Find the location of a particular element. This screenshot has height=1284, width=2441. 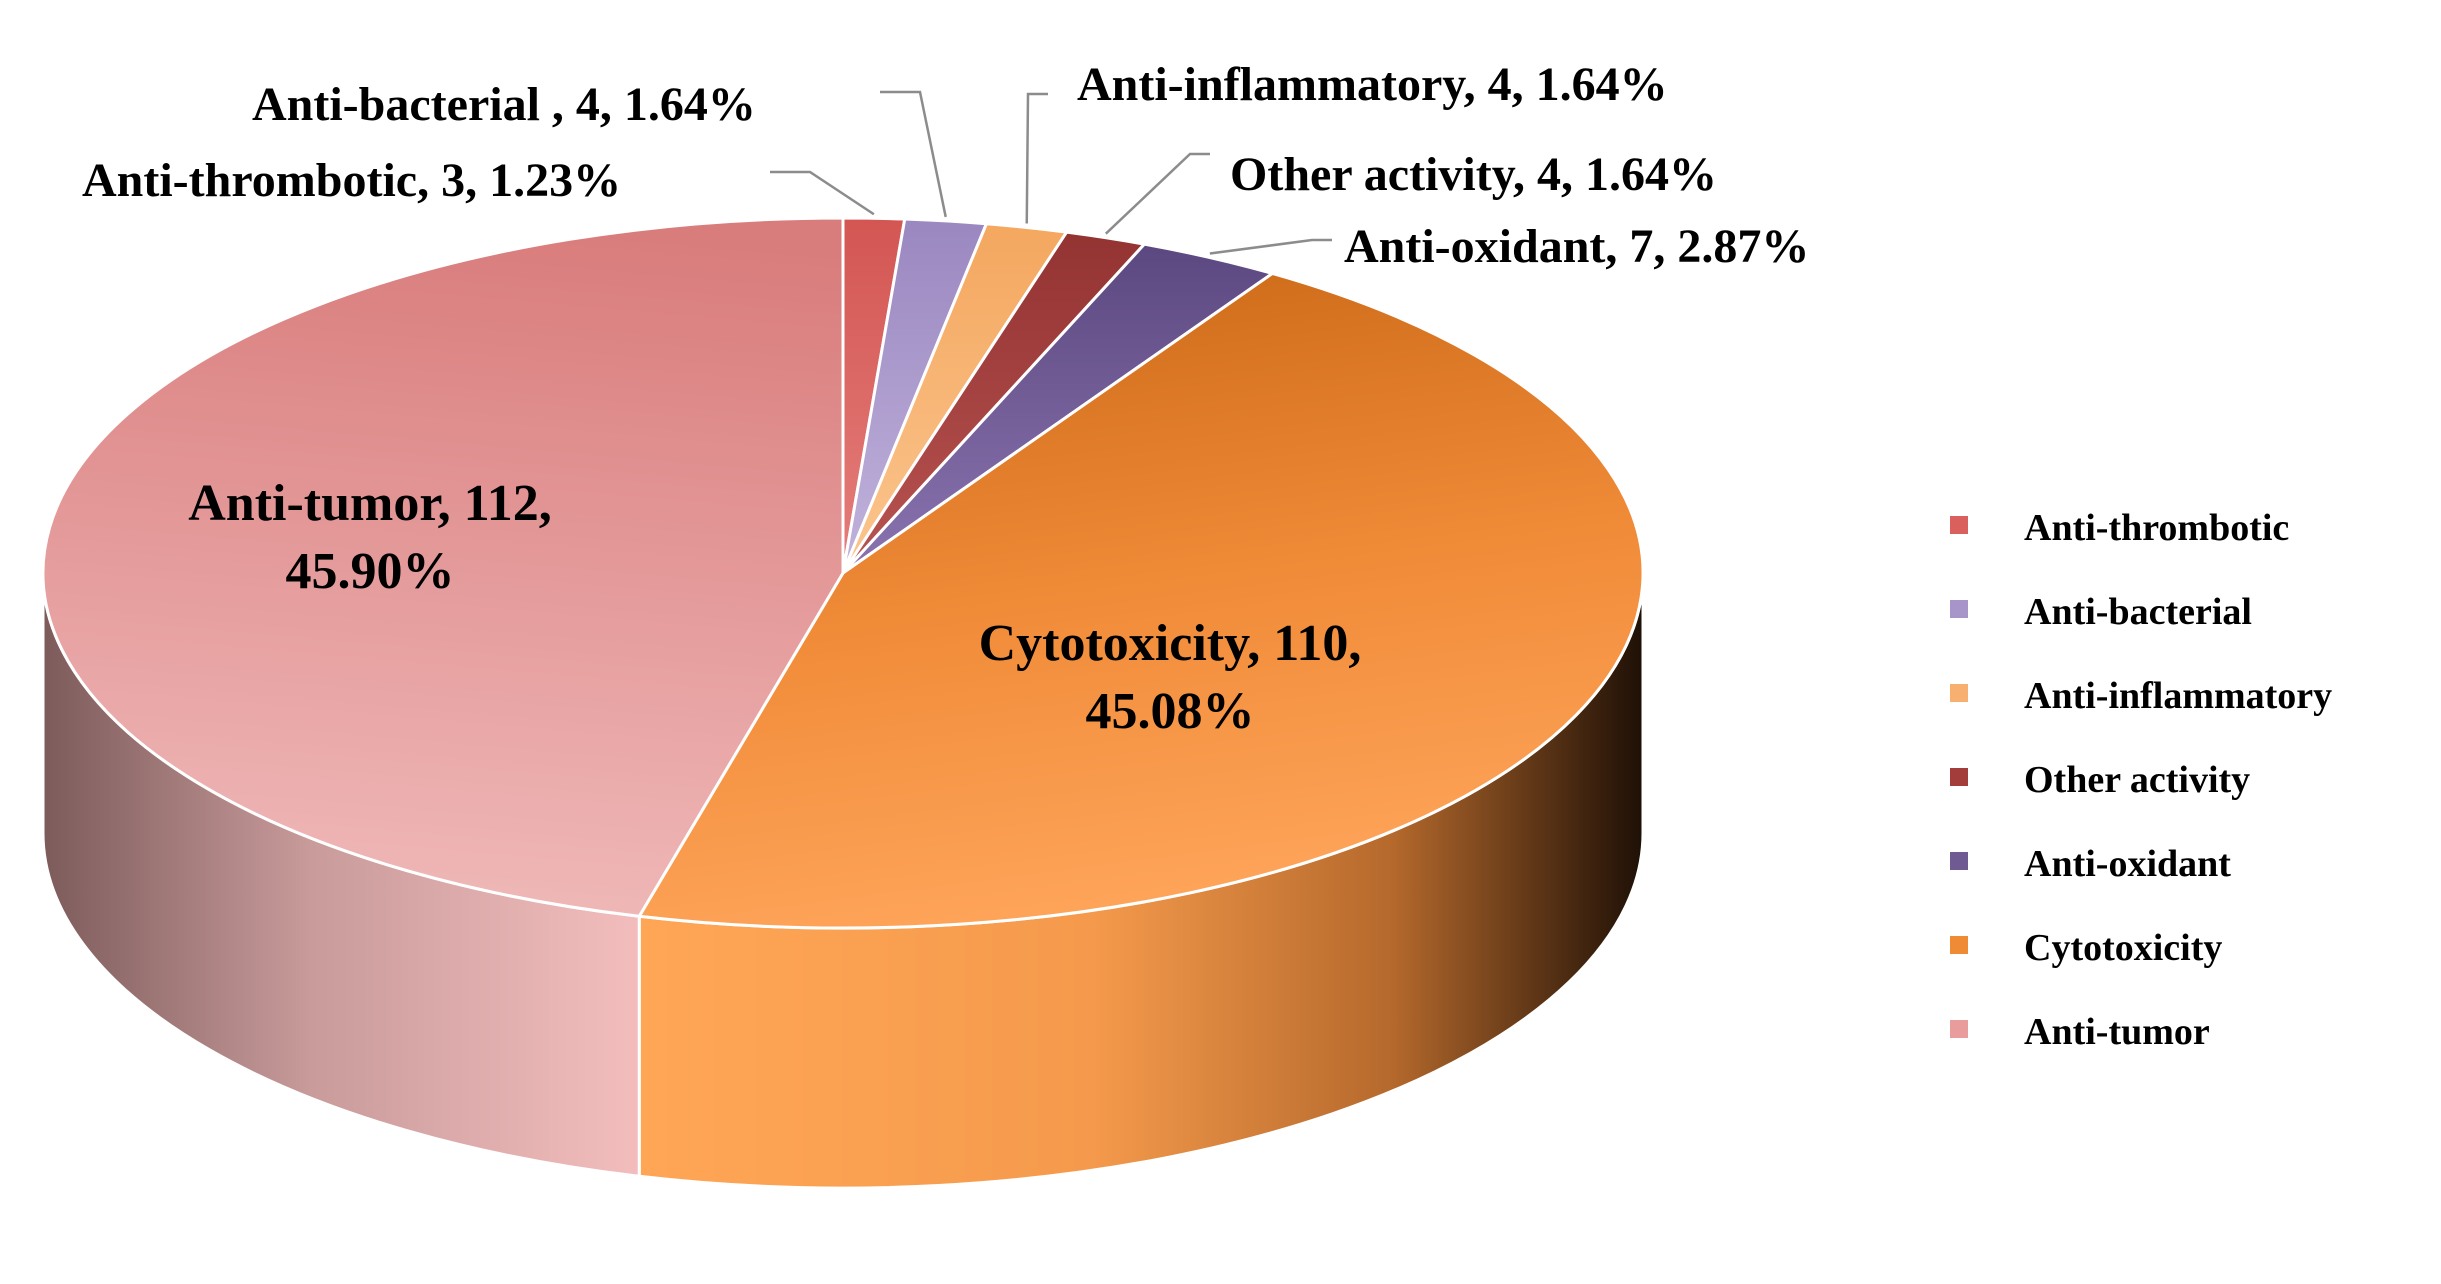

legend-swatch-anti-oxidant is located at coordinates (1959, 861).